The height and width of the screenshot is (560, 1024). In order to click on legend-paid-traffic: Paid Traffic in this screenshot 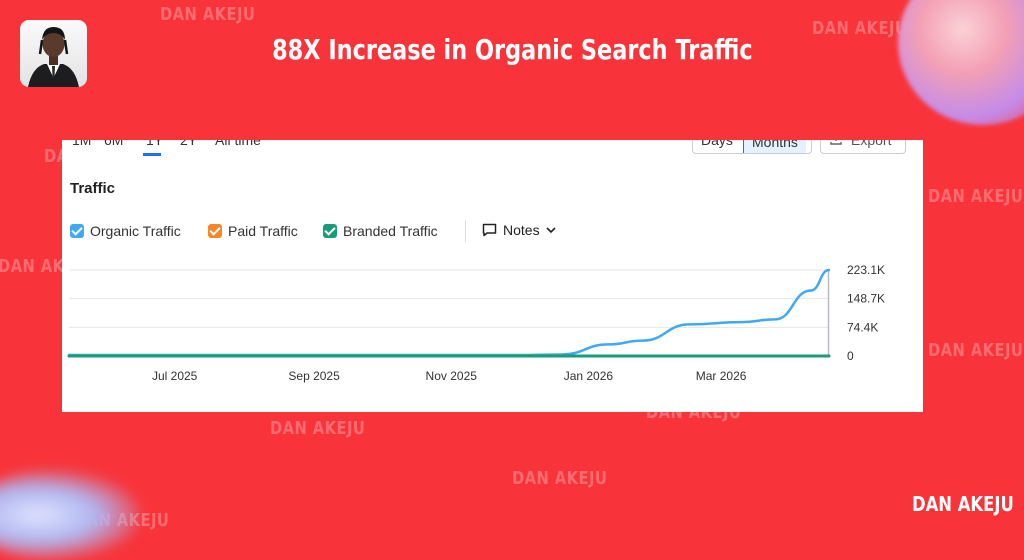, I will do `click(253, 231)`.